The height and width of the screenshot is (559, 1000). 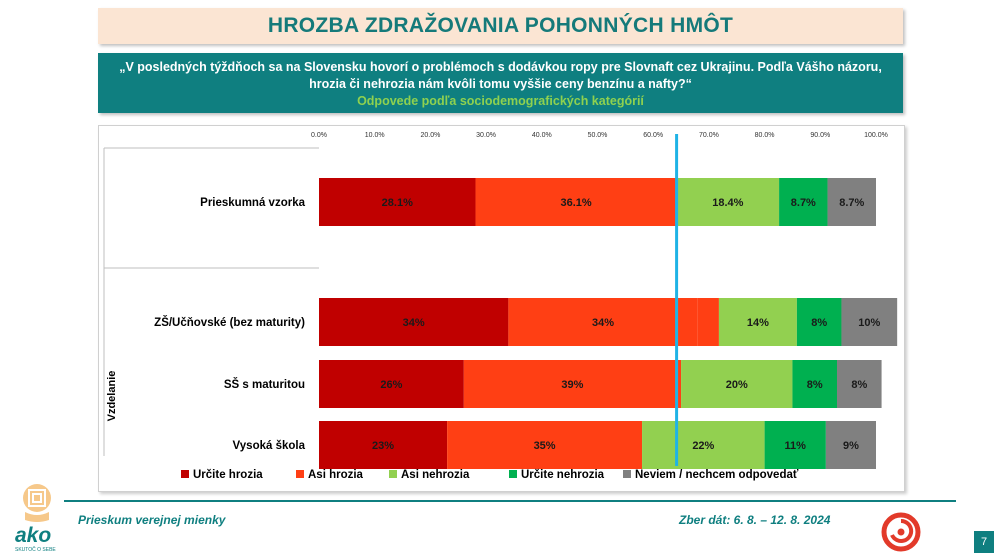 I want to click on x-tick-label: 60.0%, so click(x=653, y=135).